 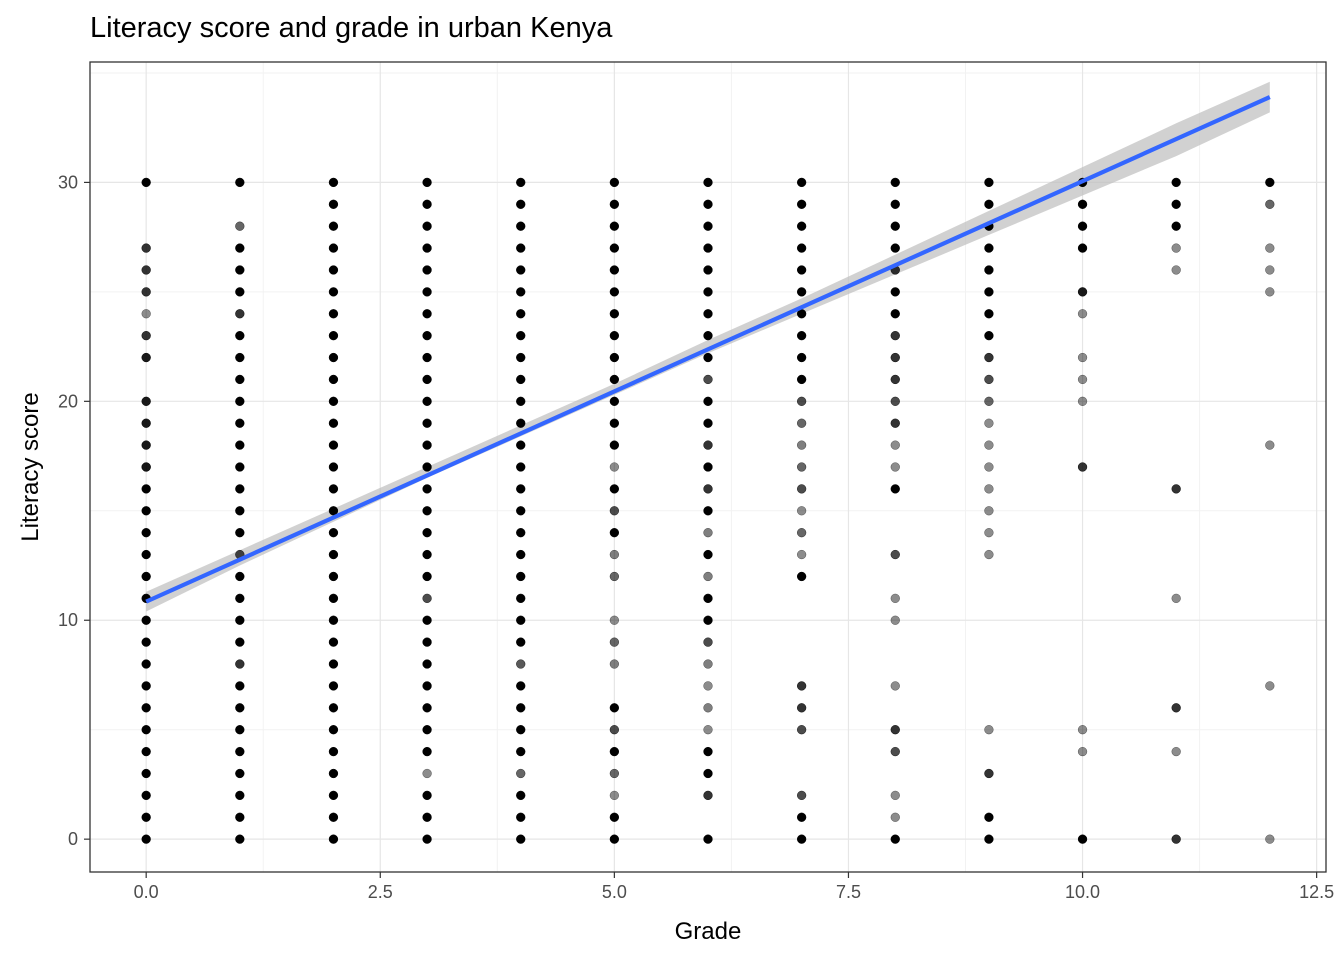 What do you see at coordinates (380, 892) in the screenshot?
I see `x-tick-label: 2.5` at bounding box center [380, 892].